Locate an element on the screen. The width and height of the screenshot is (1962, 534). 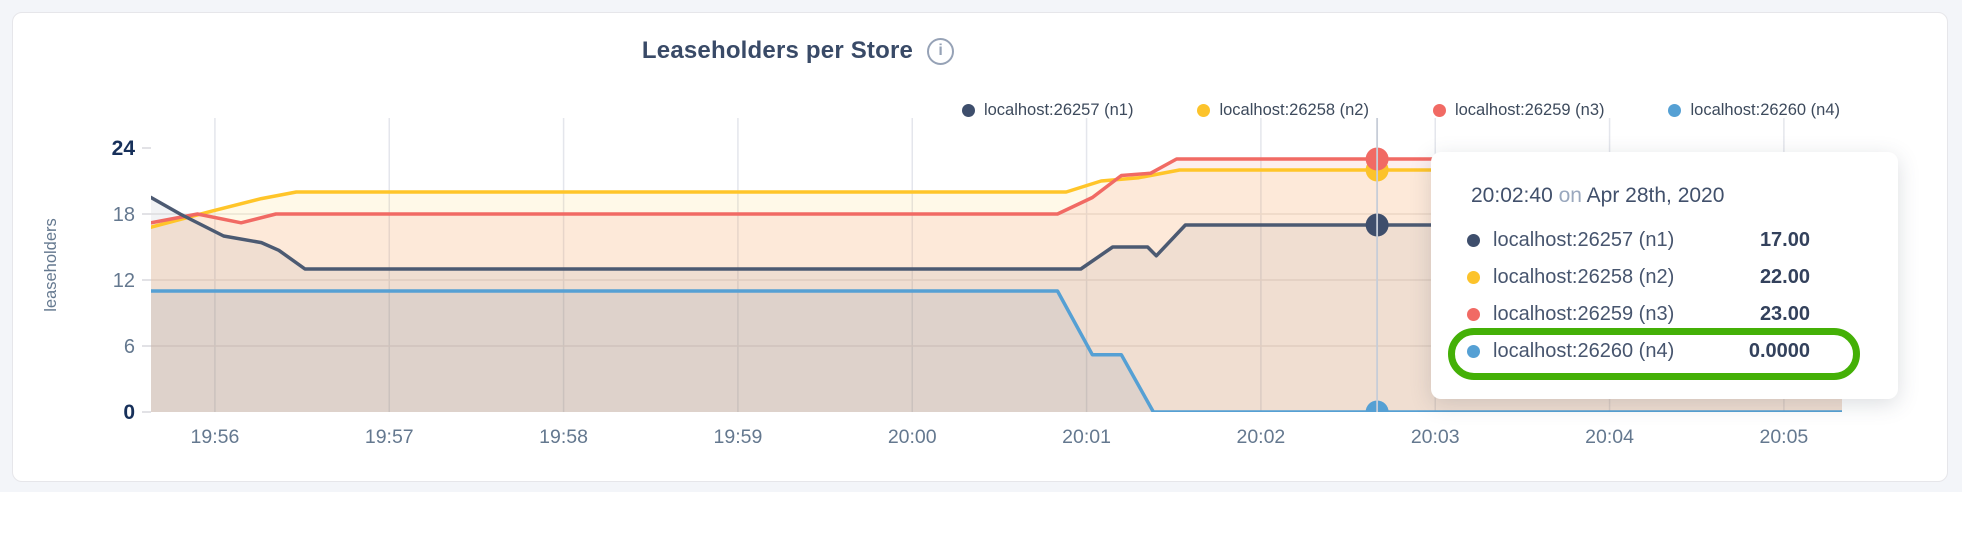
legend-label: localhost:26260 (n4) is located at coordinates (1765, 110).